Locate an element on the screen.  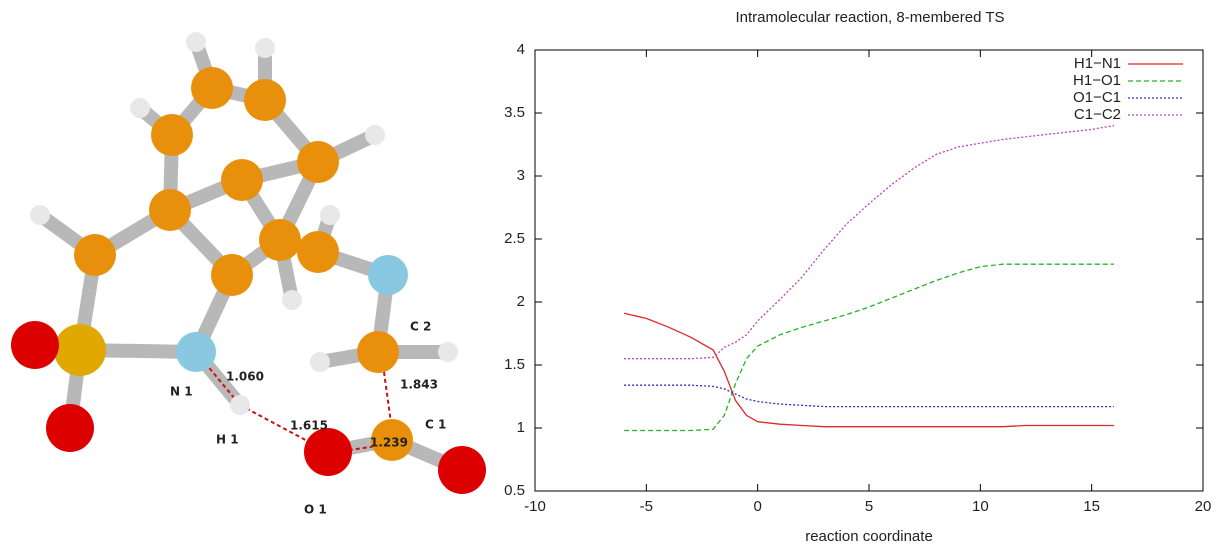
bond-length: 1.239 is located at coordinates (389, 443).